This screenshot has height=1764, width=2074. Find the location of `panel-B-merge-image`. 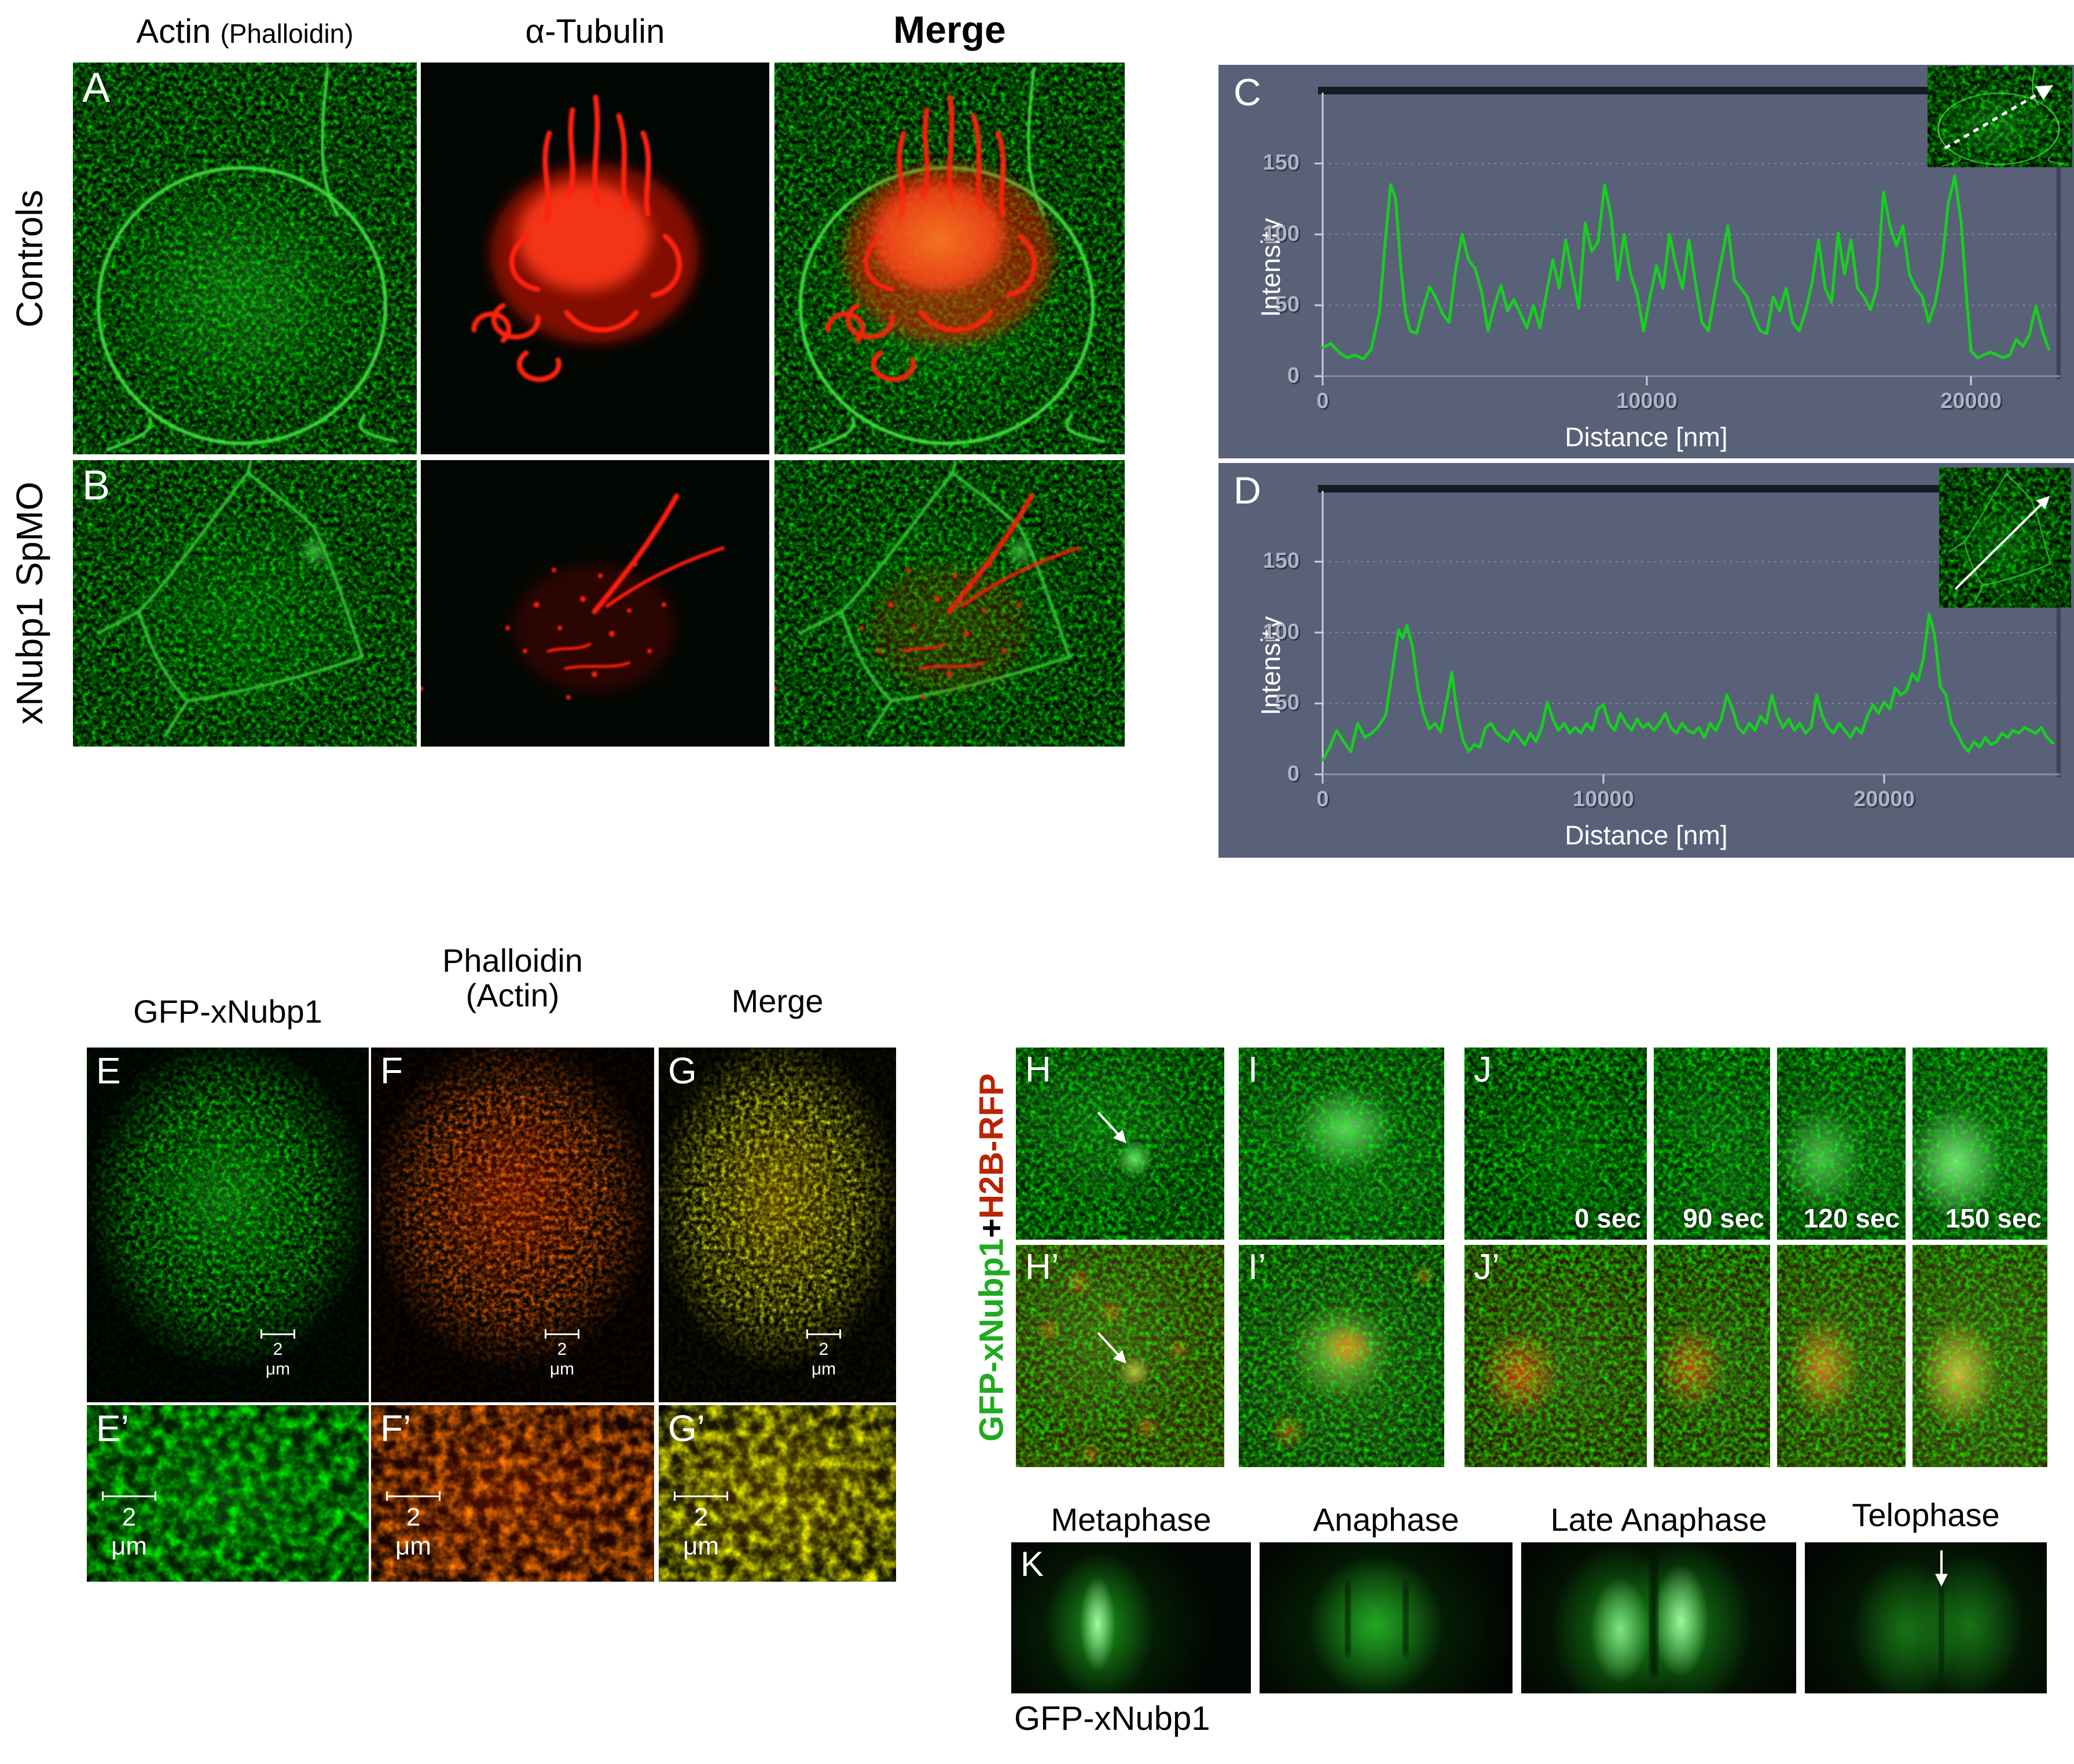

panel-B-merge-image is located at coordinates (949, 603).